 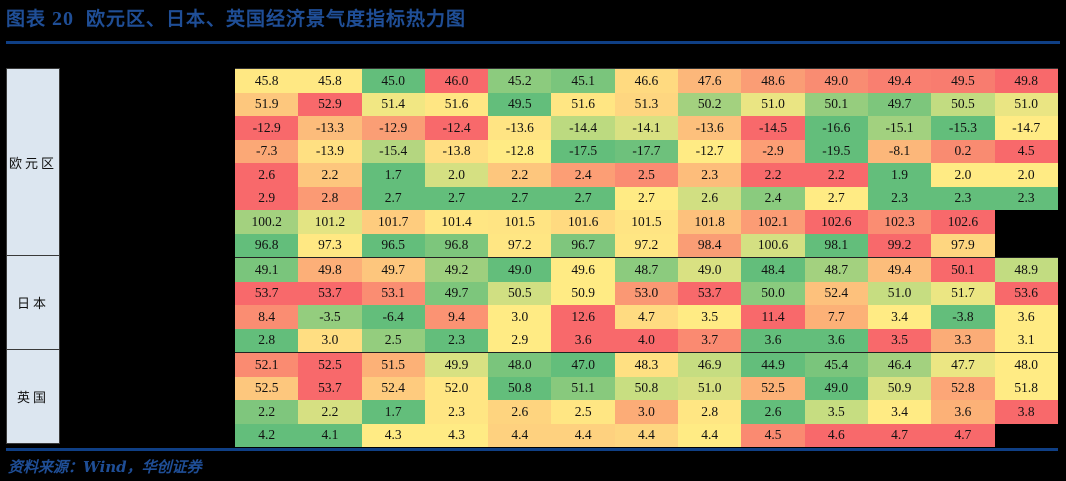 I want to click on heatmap-cell: 4.0, so click(x=646, y=340).